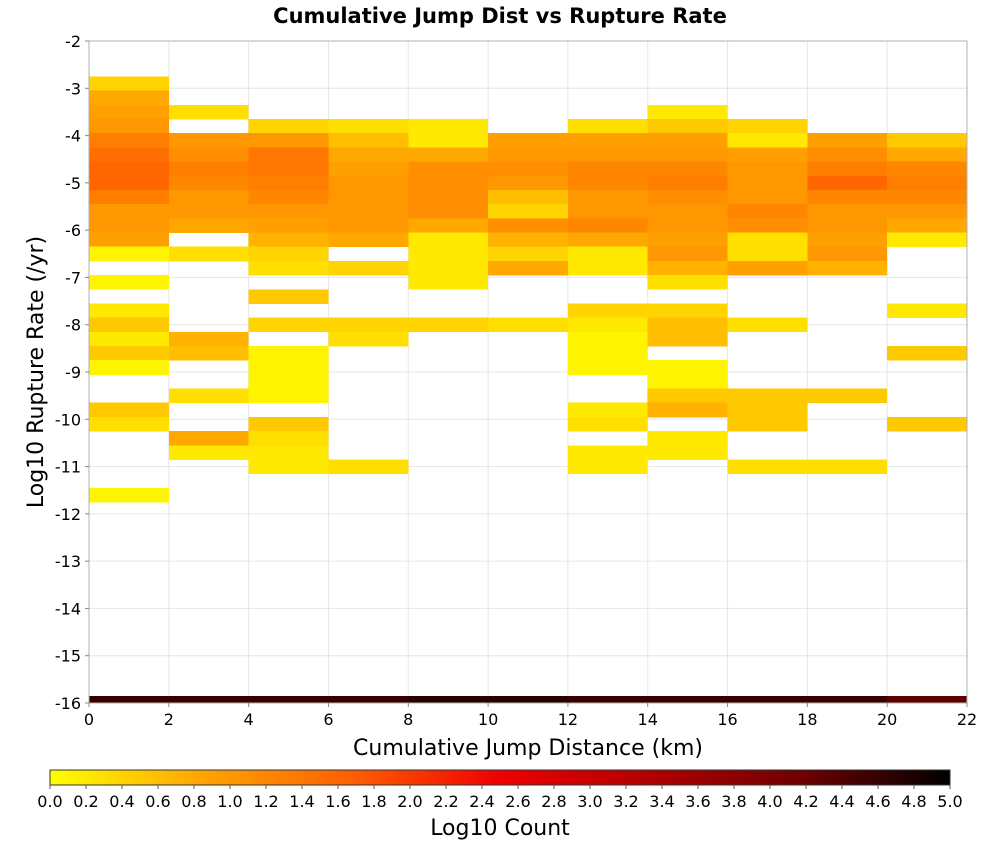  I want to click on y-tick-label: -12, so click(68, 514).